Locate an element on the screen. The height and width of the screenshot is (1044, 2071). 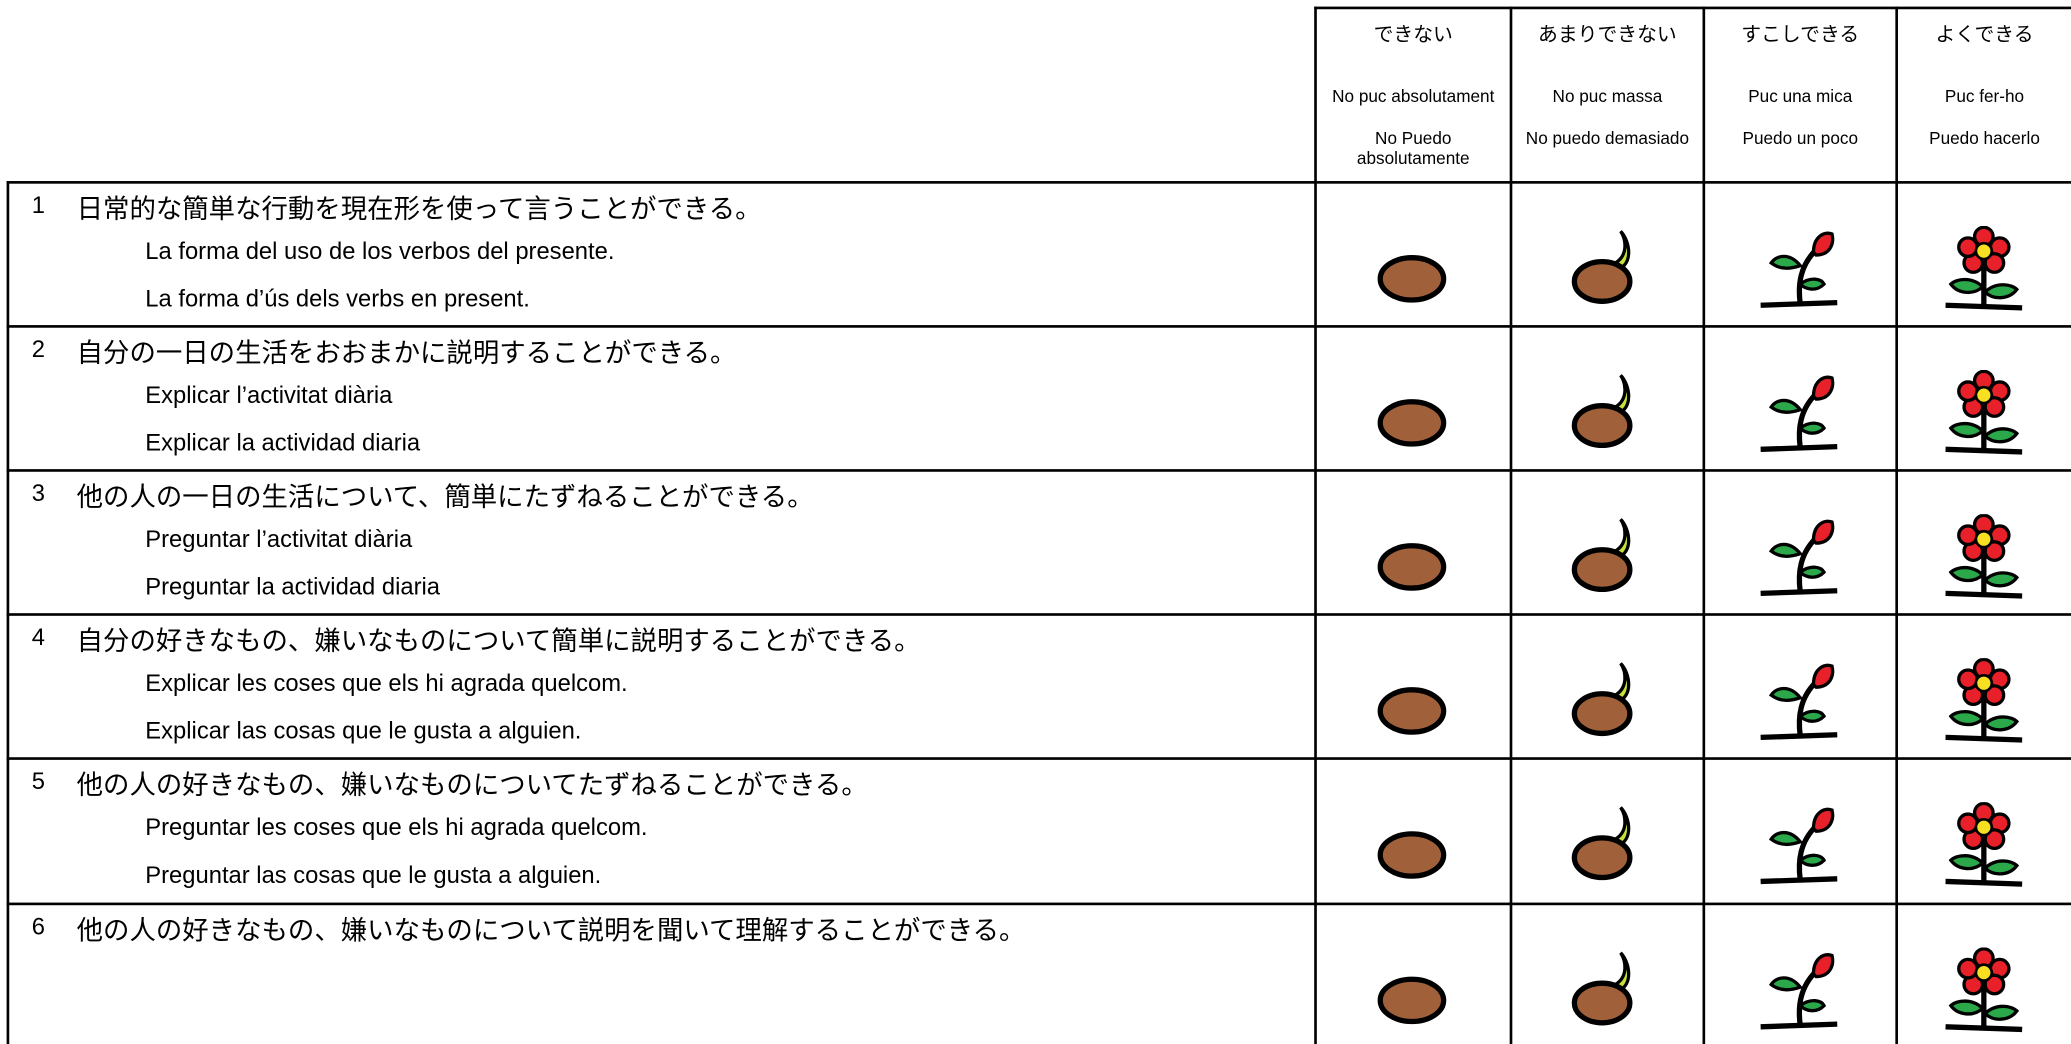
item-number: 6 is located at coordinates (38, 926).